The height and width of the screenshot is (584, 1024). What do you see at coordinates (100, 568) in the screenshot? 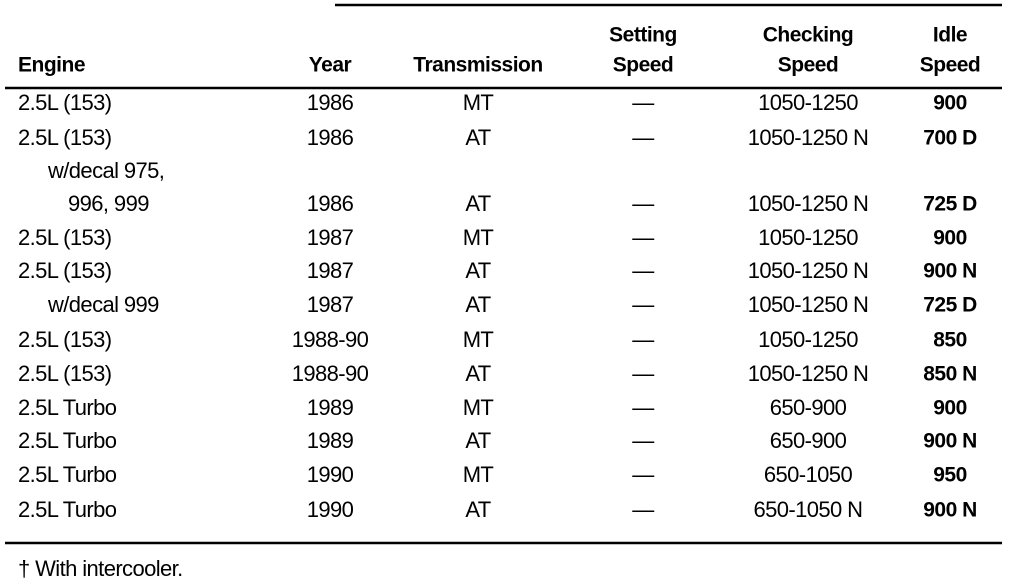
I see `footnote: † With intercooler.` at bounding box center [100, 568].